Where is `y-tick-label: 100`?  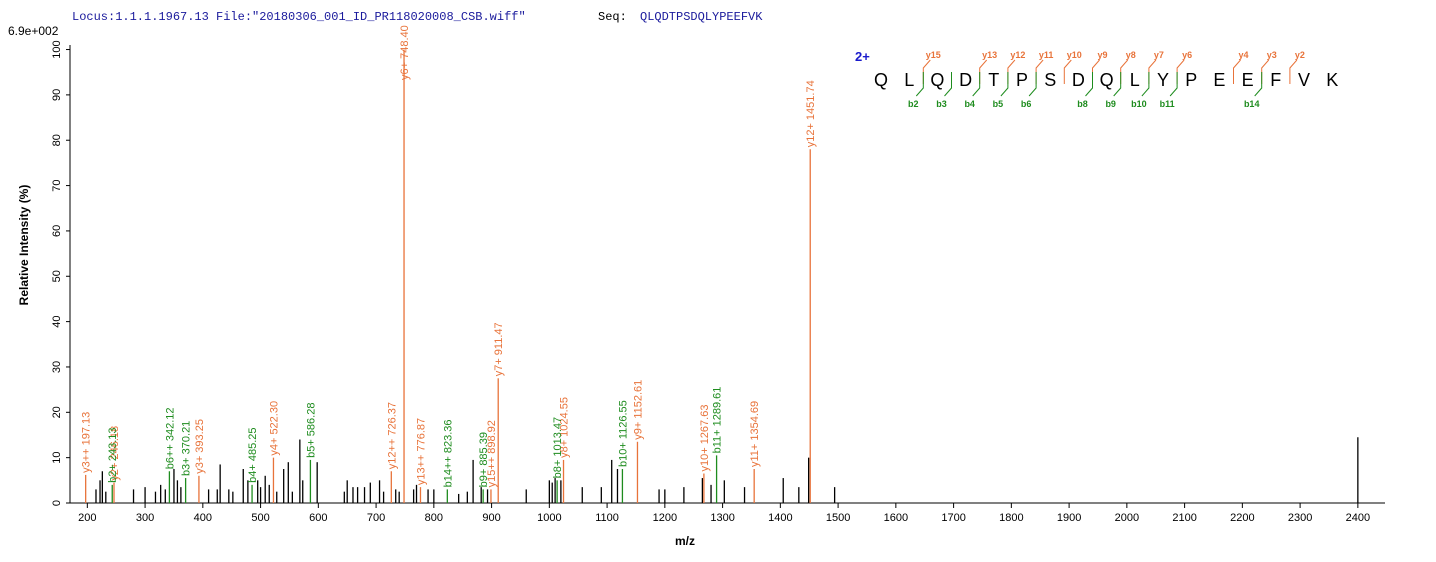 y-tick-label: 100 is located at coordinates (57, 49).